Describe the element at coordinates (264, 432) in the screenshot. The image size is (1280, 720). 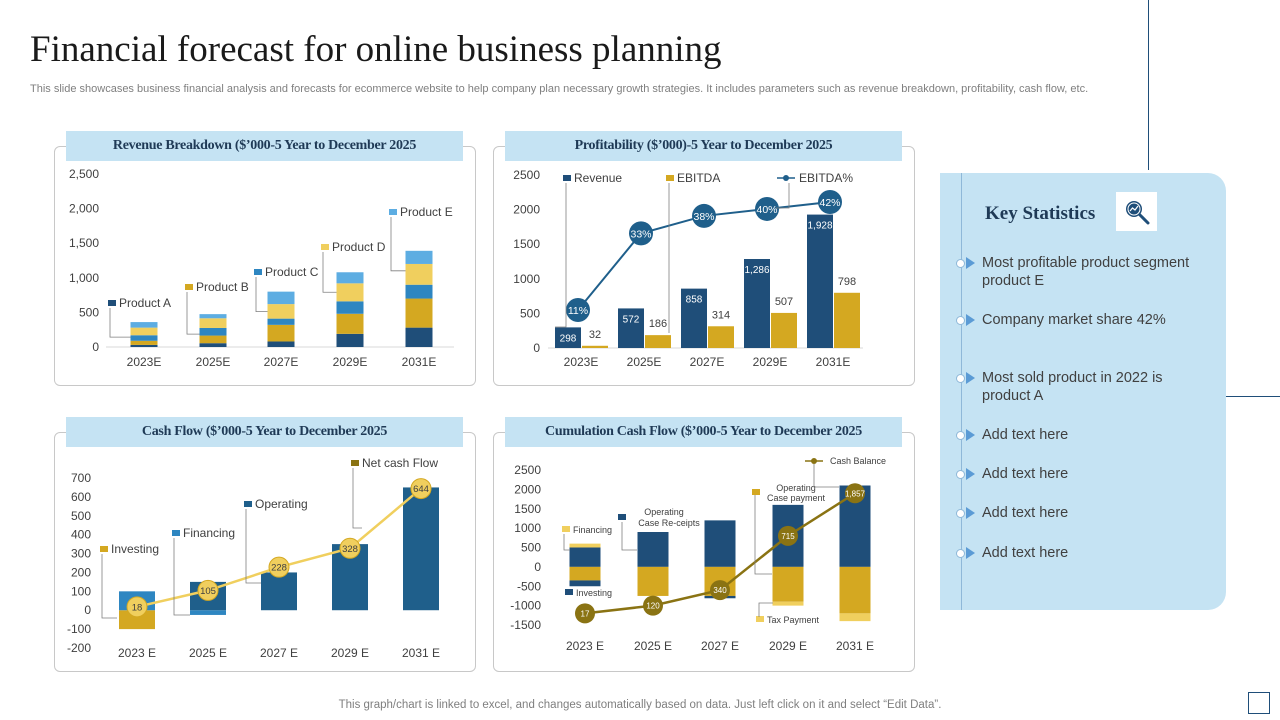
I see `cashflow-chart-title: Cash Flow ($’000-5 Year to December 2025` at that location.